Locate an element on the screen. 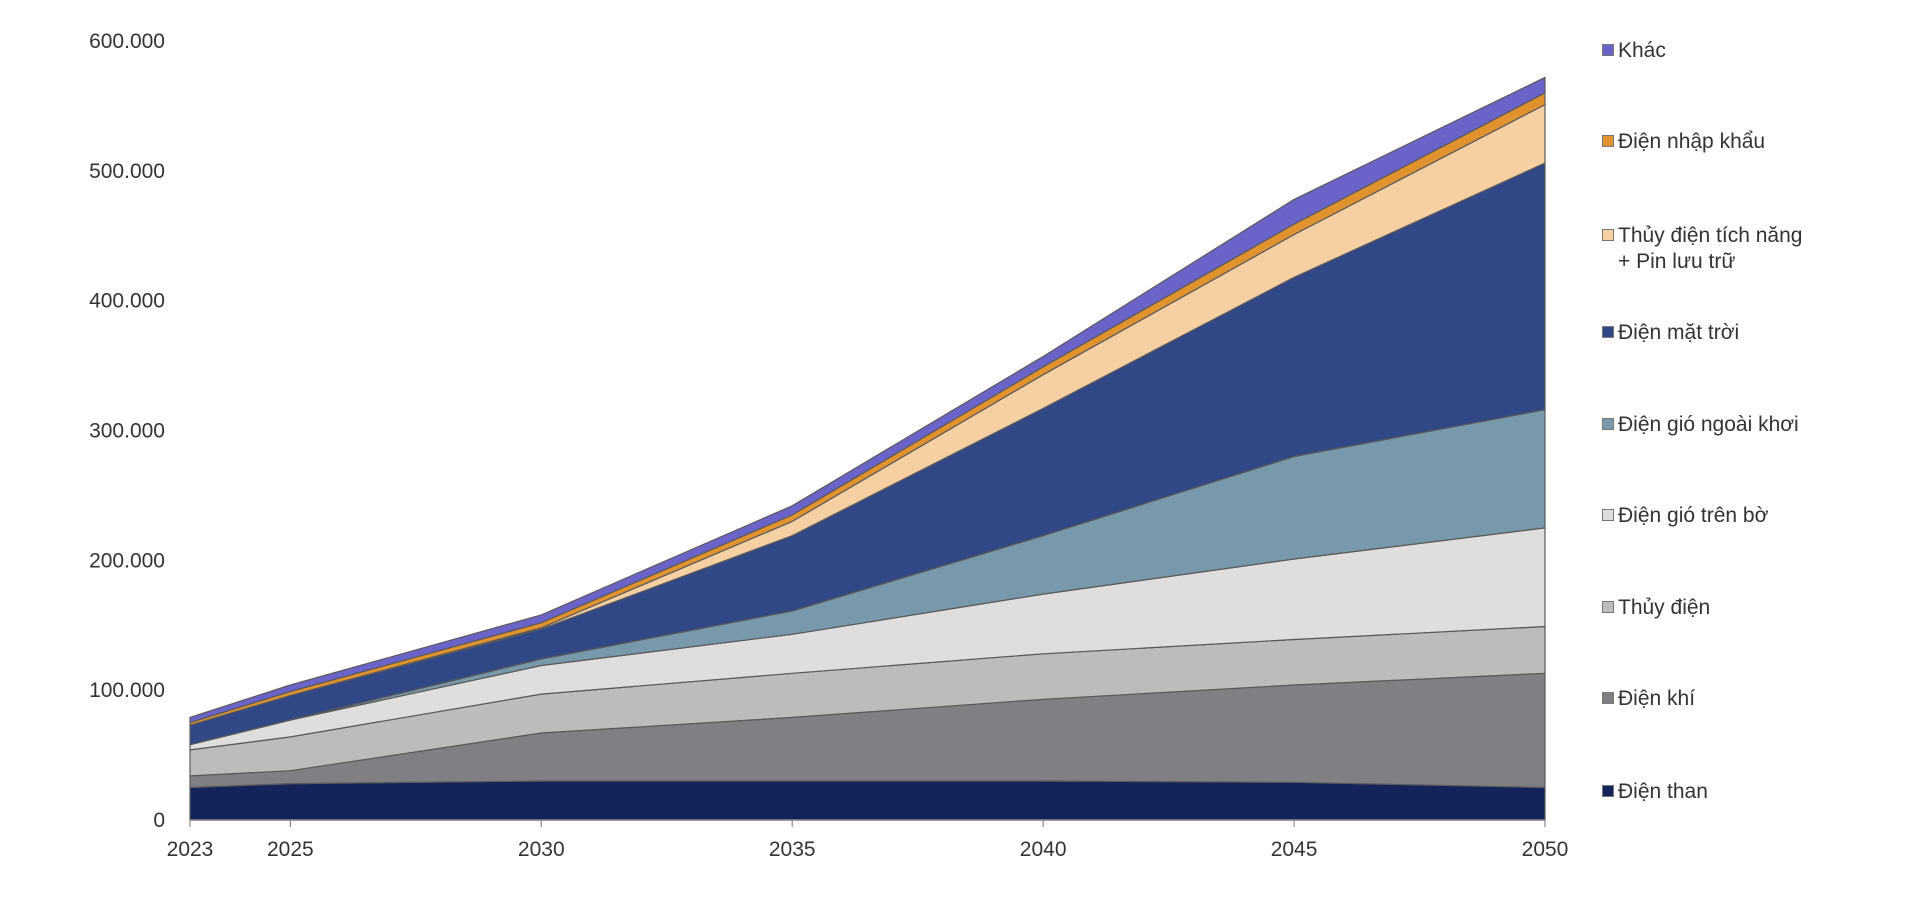  x-tick-label: 2025 is located at coordinates (290, 849).